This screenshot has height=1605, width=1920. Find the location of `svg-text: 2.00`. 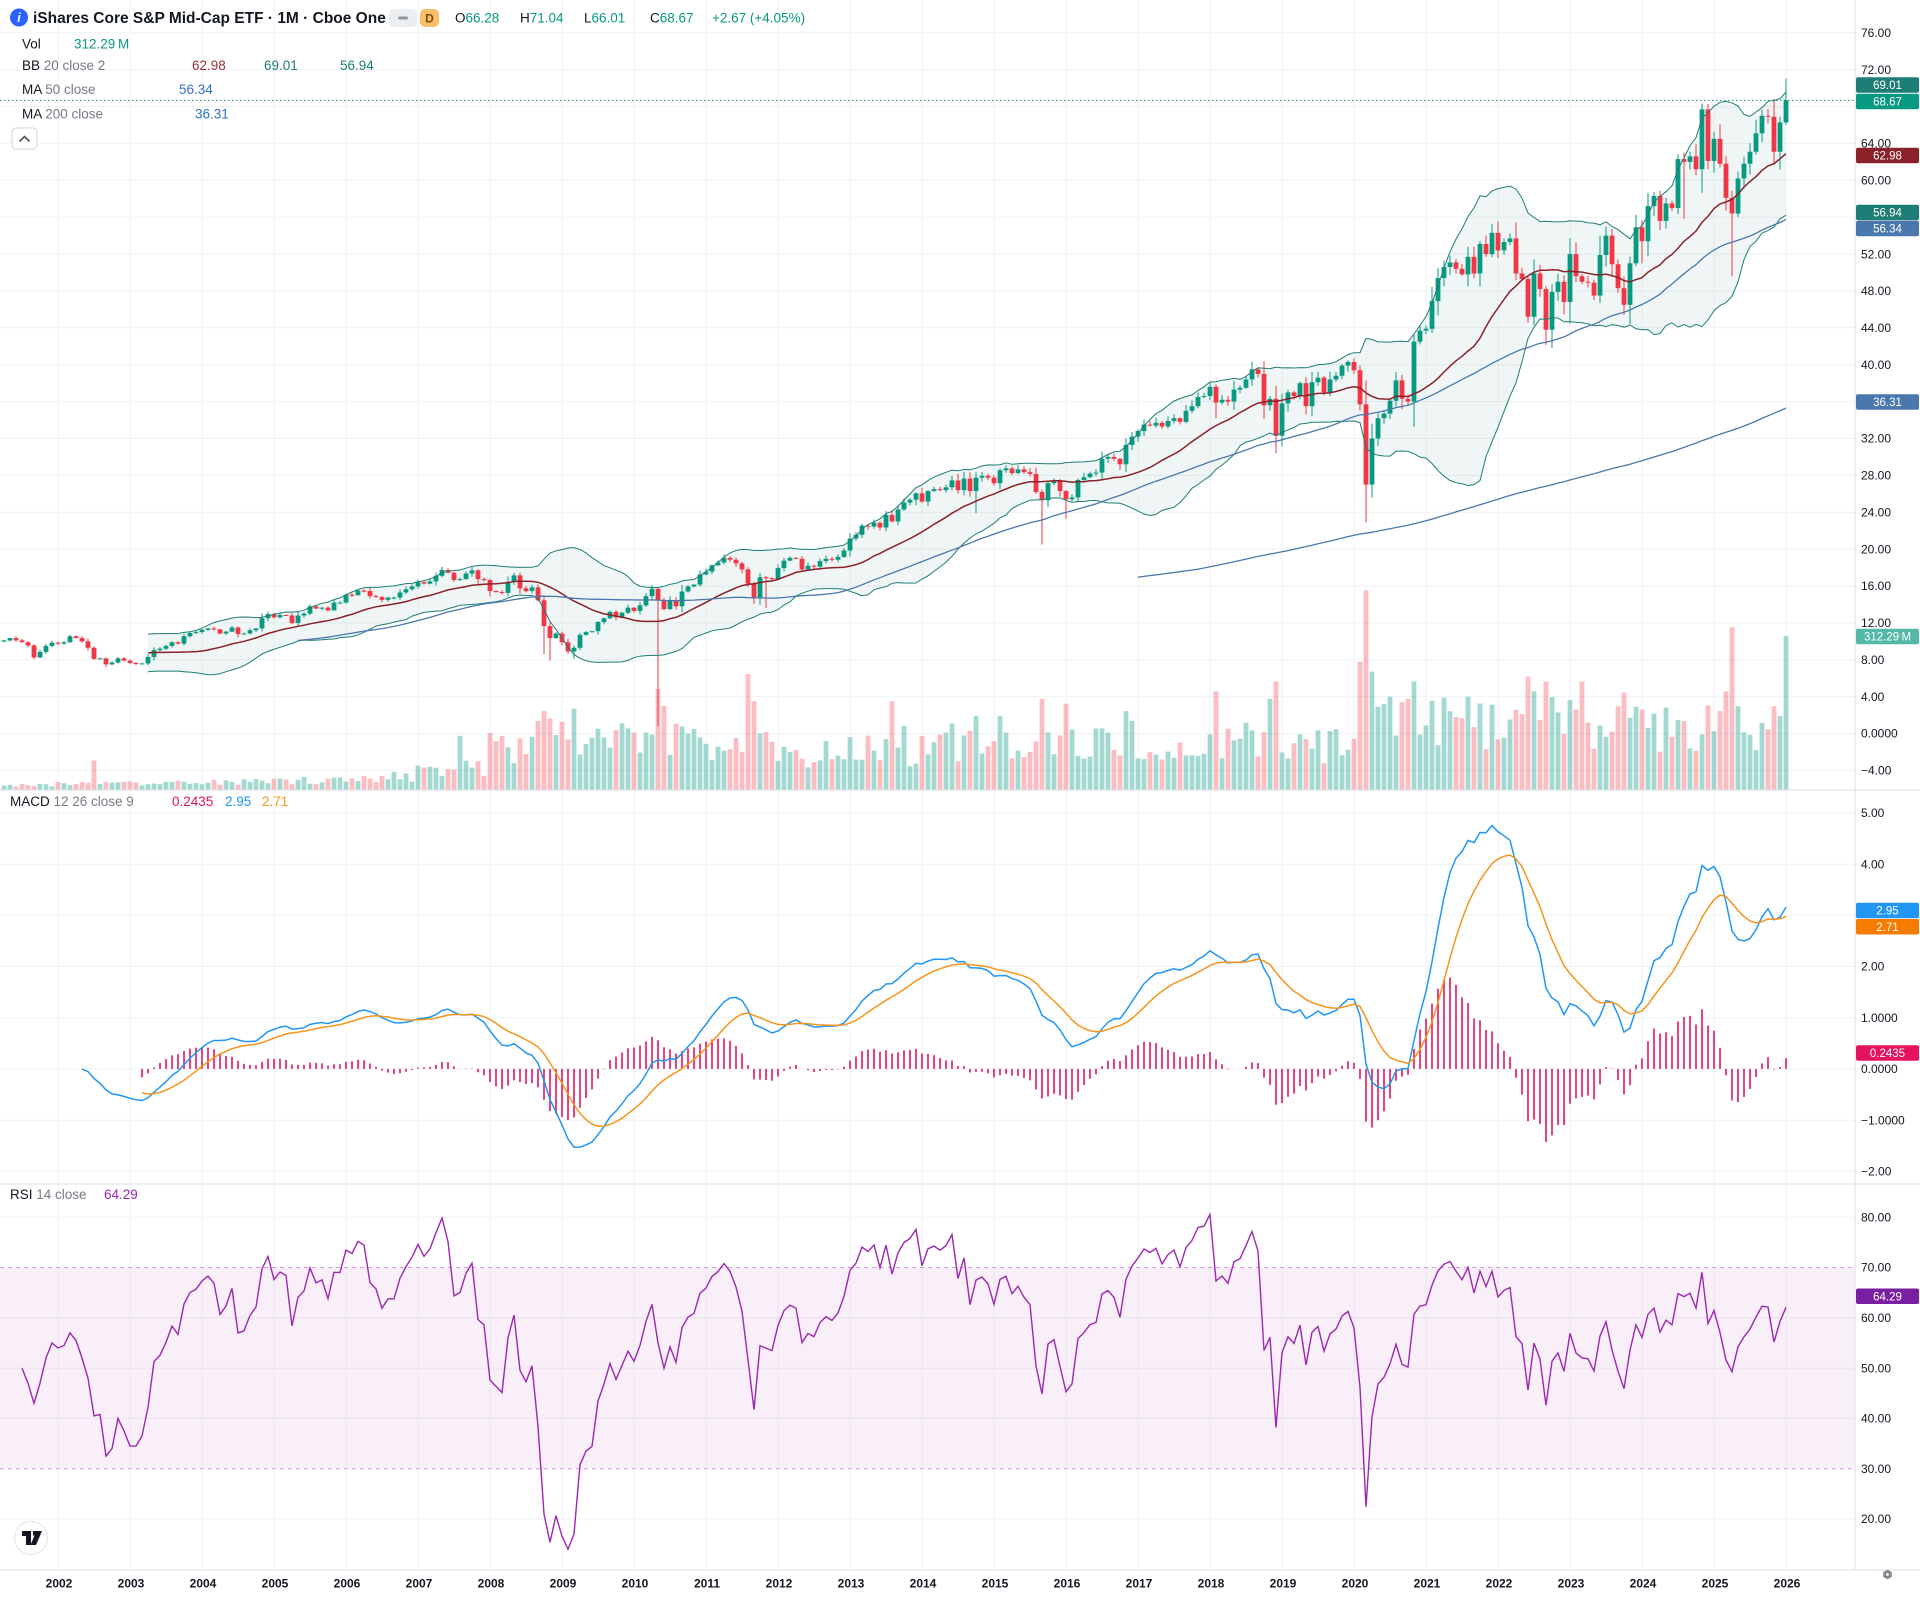

svg-text: 2.00 is located at coordinates (1873, 967).